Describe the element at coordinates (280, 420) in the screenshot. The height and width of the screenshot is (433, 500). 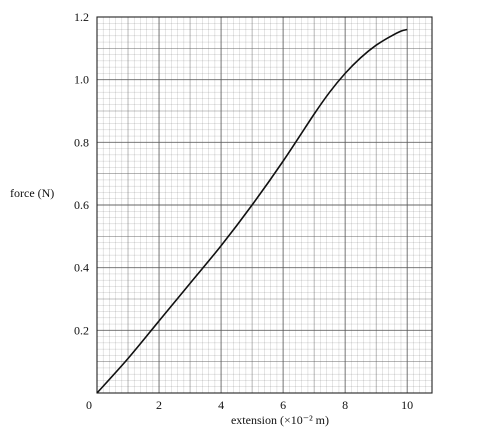
I see `x-axis-label: extension (×10⁻² m)` at that location.